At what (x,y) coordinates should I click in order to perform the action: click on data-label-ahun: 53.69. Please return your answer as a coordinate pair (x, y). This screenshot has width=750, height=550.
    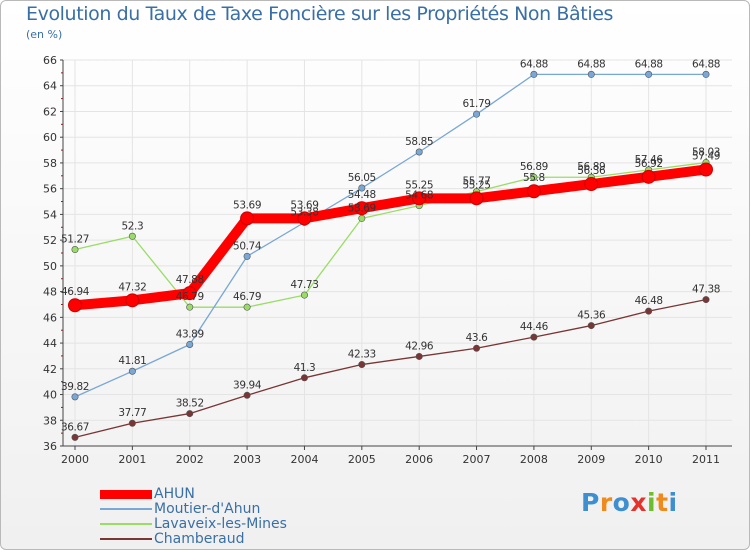
    Looking at the image, I should click on (247, 205).